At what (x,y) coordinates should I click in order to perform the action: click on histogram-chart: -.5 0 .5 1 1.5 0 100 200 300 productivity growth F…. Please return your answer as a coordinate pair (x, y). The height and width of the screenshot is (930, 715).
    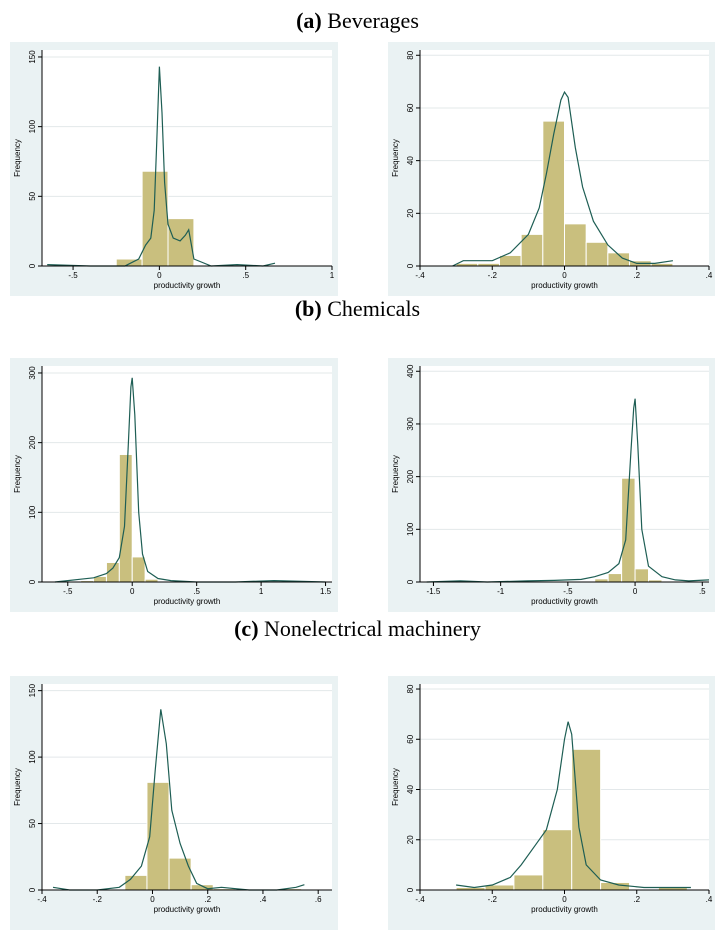
    Looking at the image, I should click on (172, 486).